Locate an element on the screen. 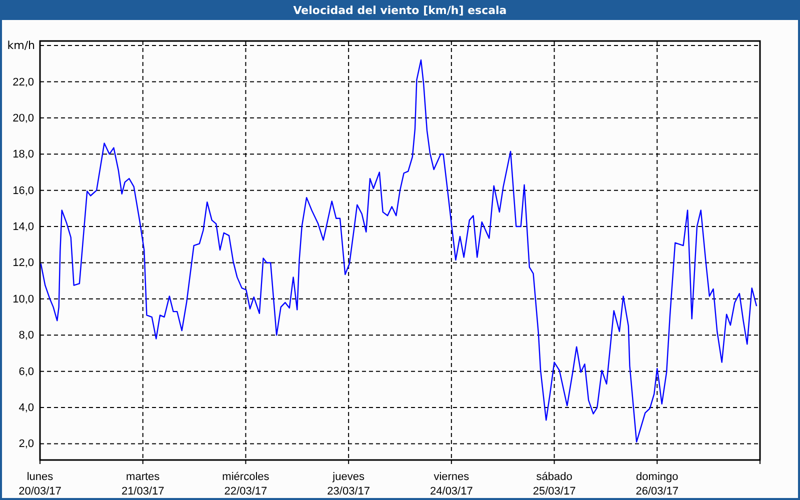 The height and width of the screenshot is (500, 800). y-tick-label: 4,0 is located at coordinates (26, 408).